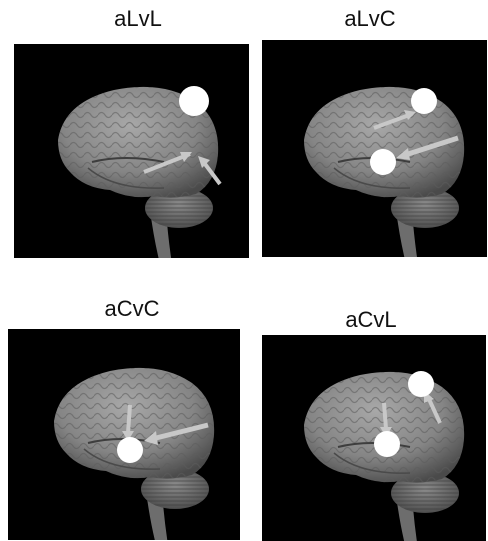 The image size is (488, 541). I want to click on label-acvl: aCvL, so click(371, 319).